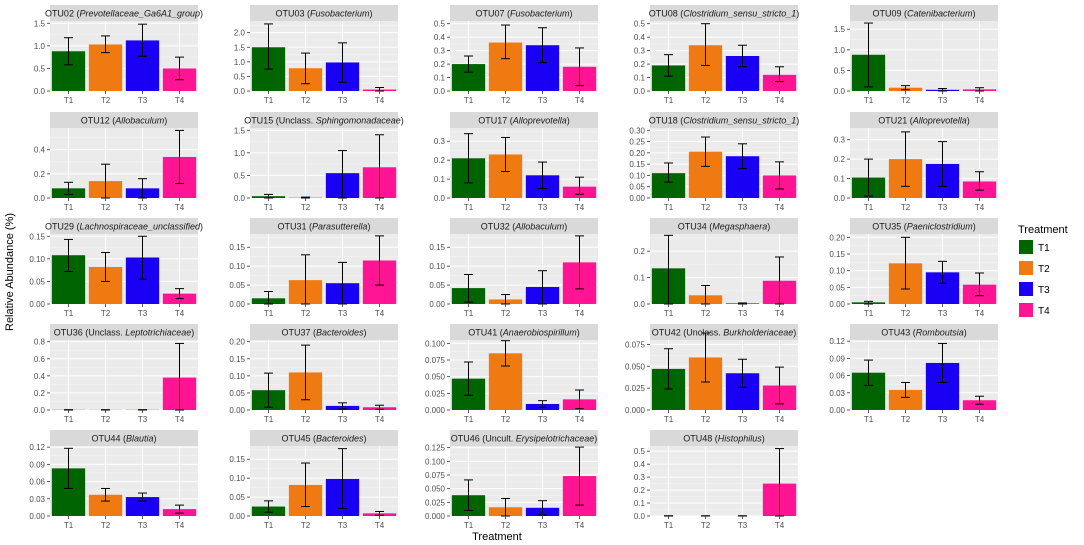 This screenshot has width=1084, height=545. I want to click on legend-item-t2: T2, so click(1034, 268).